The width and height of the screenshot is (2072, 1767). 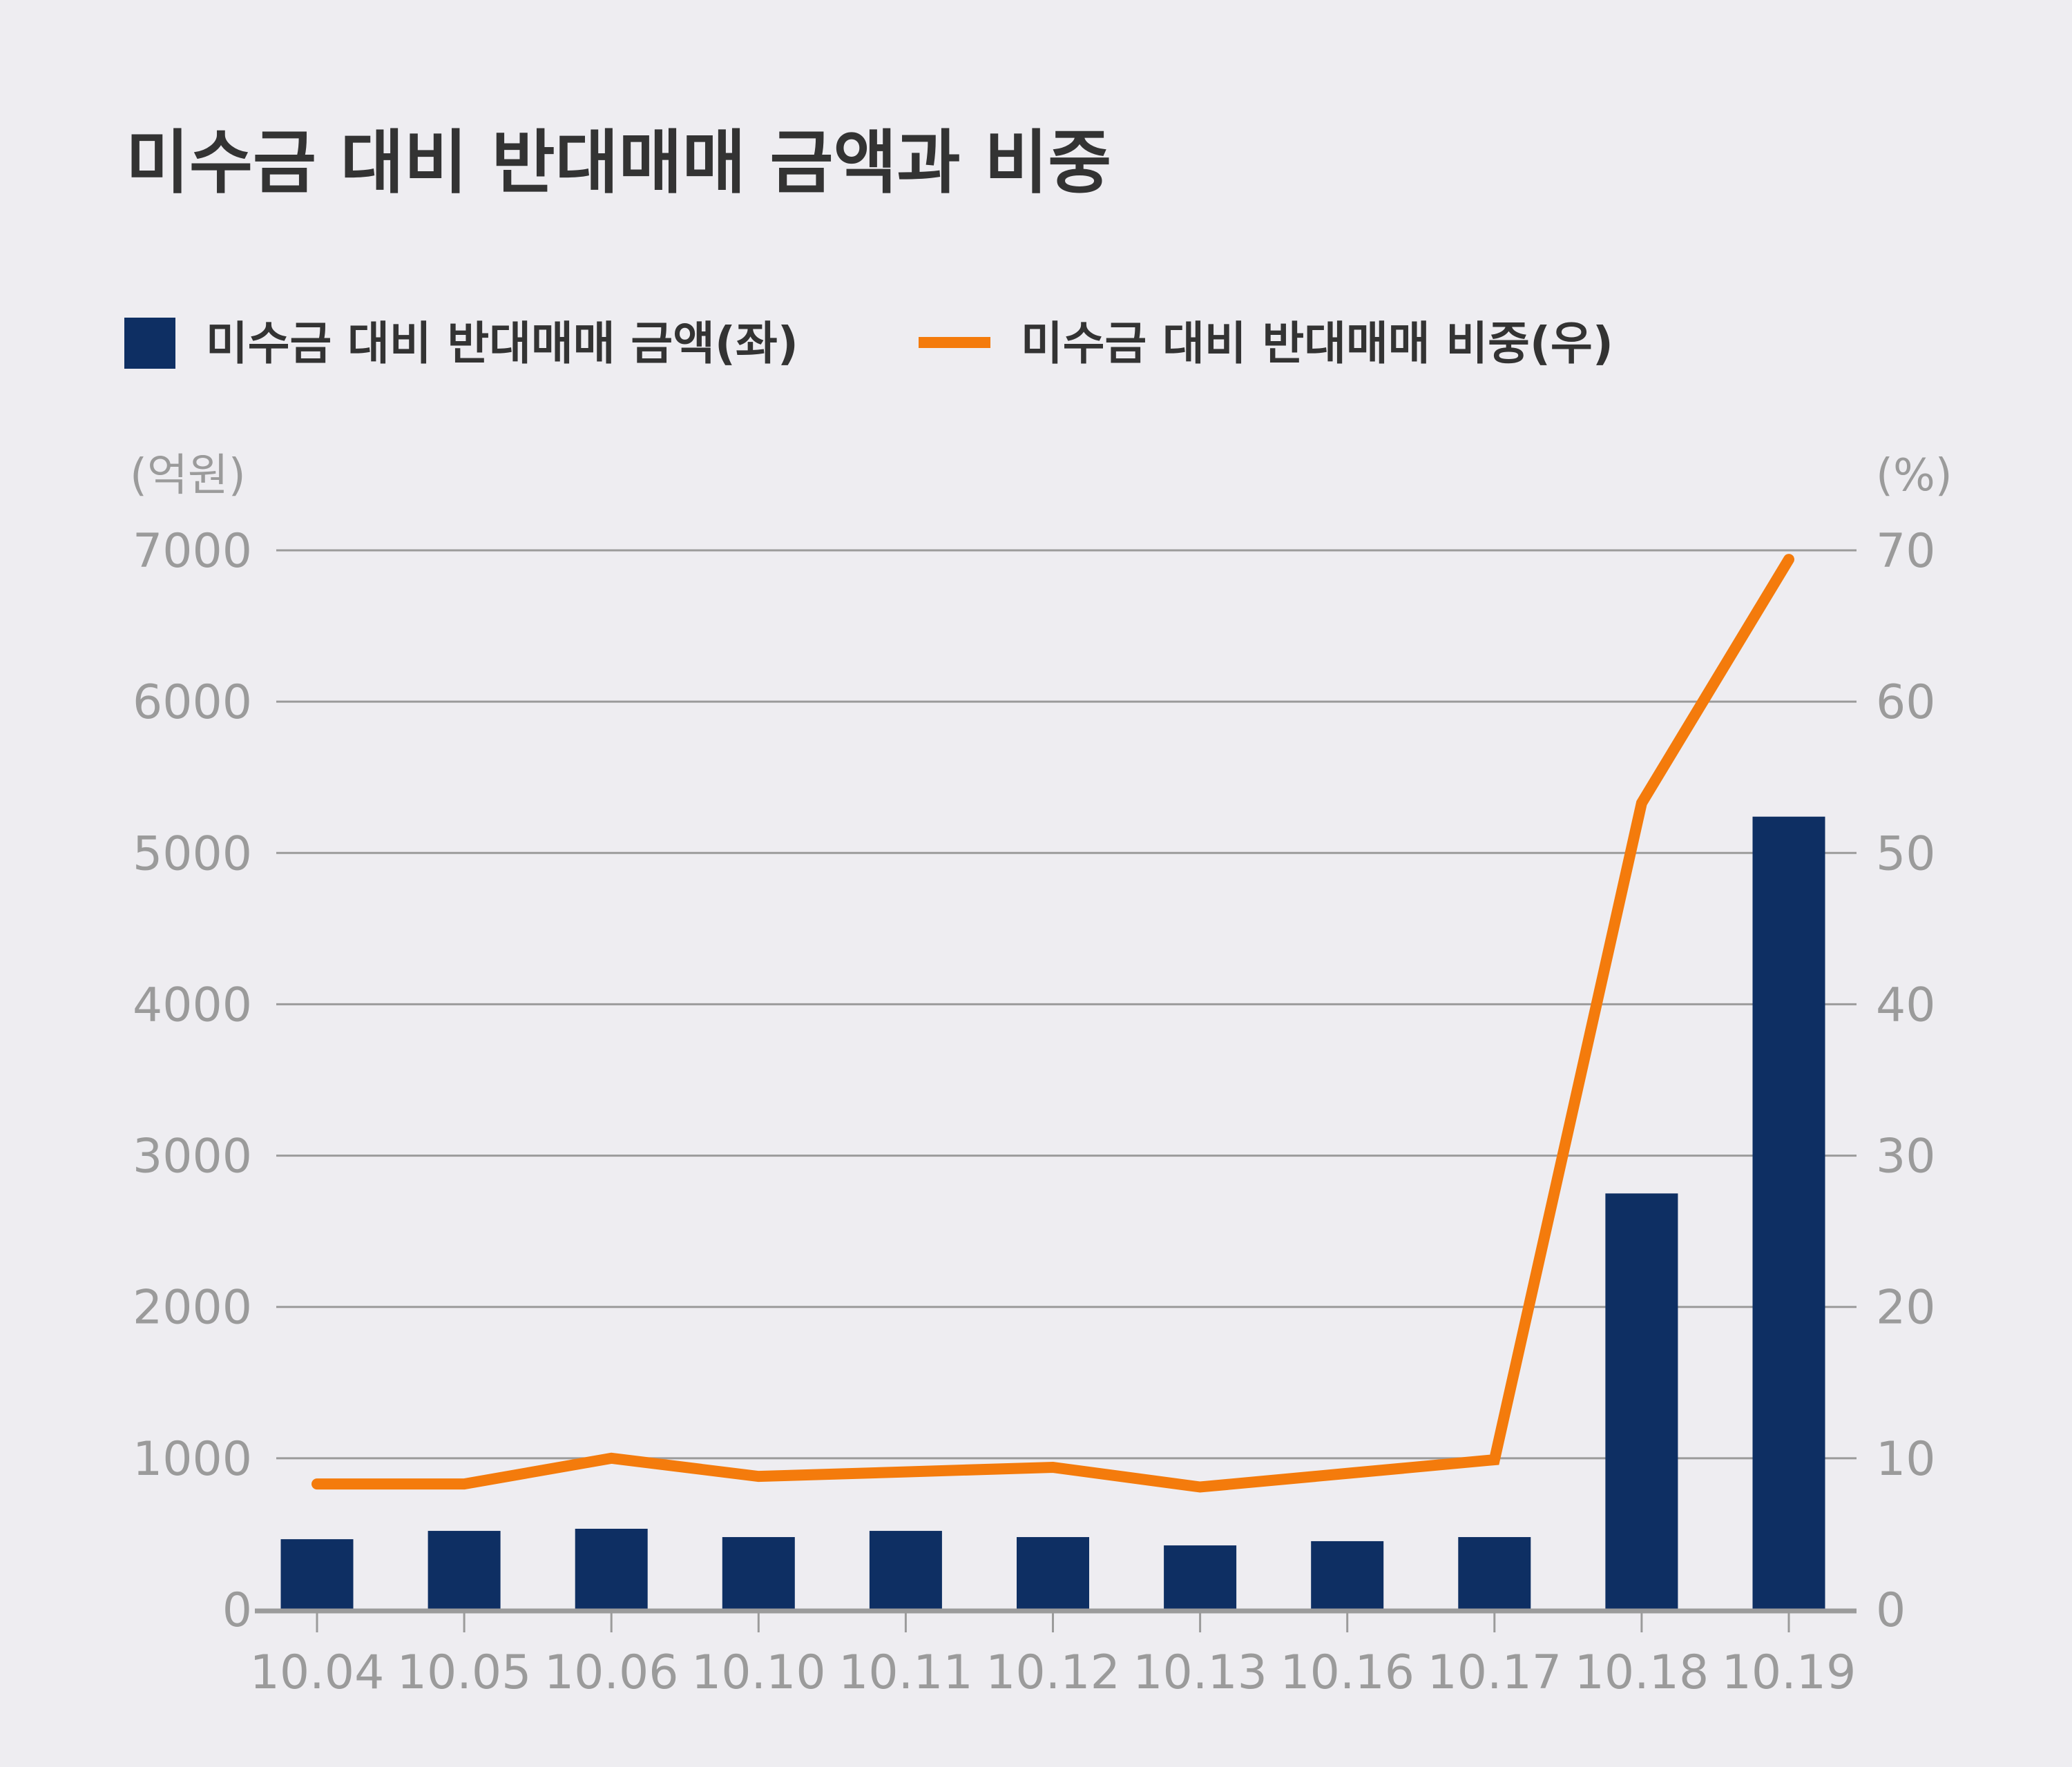 What do you see at coordinates (317, 1673) in the screenshot?
I see `x-tick-label: 10.04` at bounding box center [317, 1673].